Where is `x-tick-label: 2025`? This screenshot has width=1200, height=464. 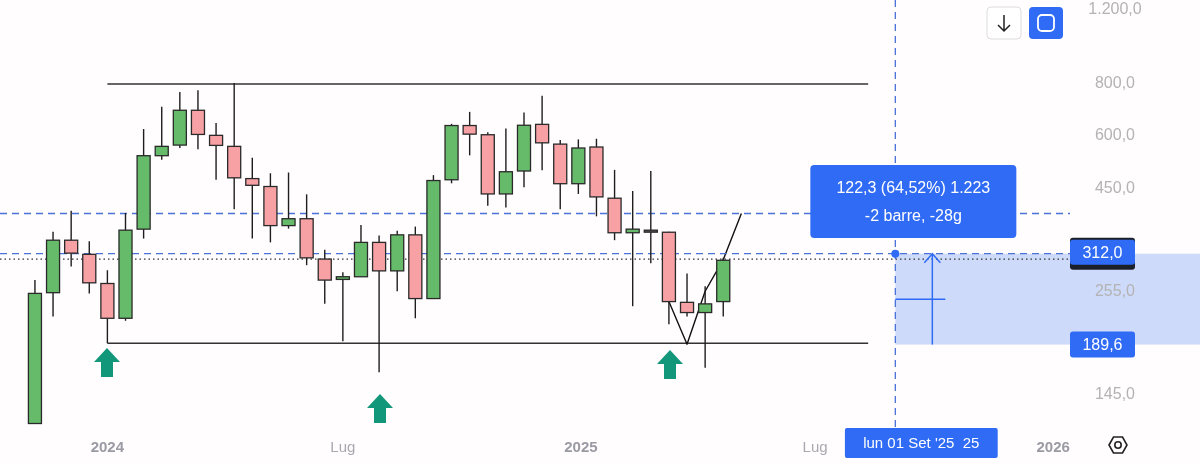 x-tick-label: 2025 is located at coordinates (581, 446).